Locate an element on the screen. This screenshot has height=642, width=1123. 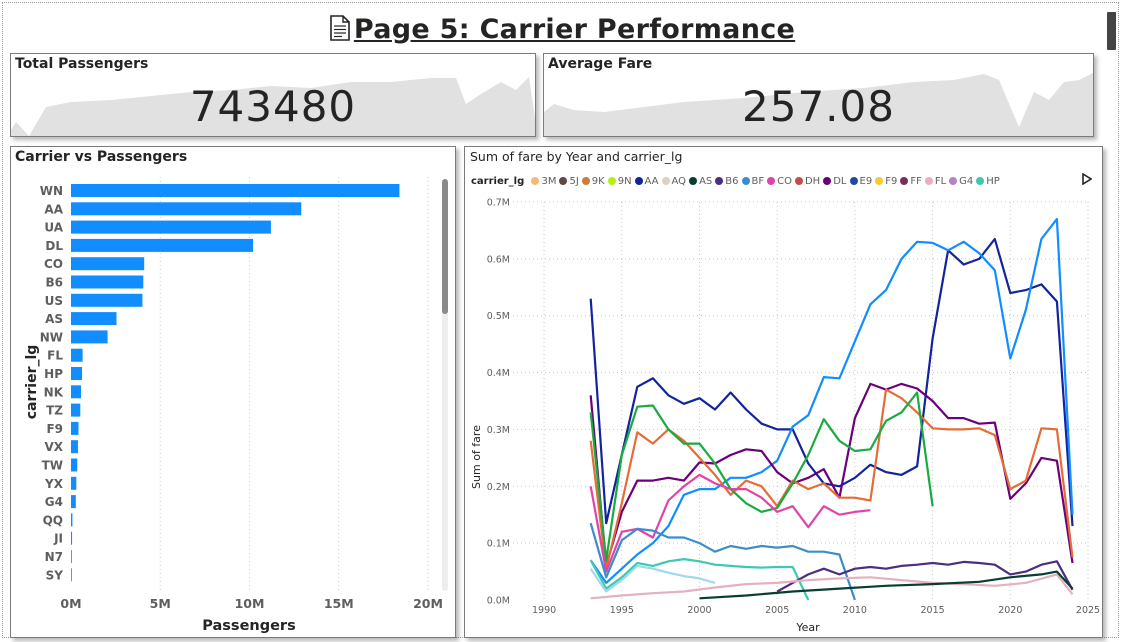
y-tick-label: HP is located at coordinates (53, 374).